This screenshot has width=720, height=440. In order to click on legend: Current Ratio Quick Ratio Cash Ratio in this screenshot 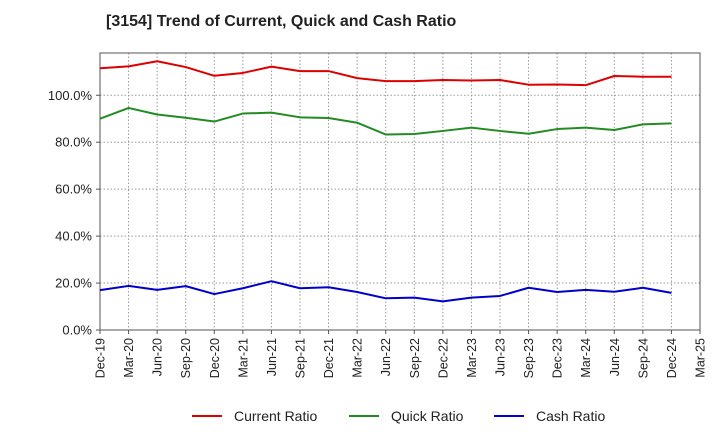, I will do `click(360, 416)`.